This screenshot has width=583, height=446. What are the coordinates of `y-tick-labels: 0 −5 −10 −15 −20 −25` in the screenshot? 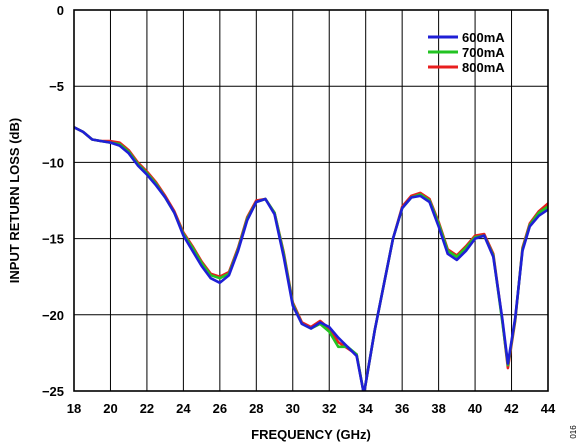 It's located at (53, 201).